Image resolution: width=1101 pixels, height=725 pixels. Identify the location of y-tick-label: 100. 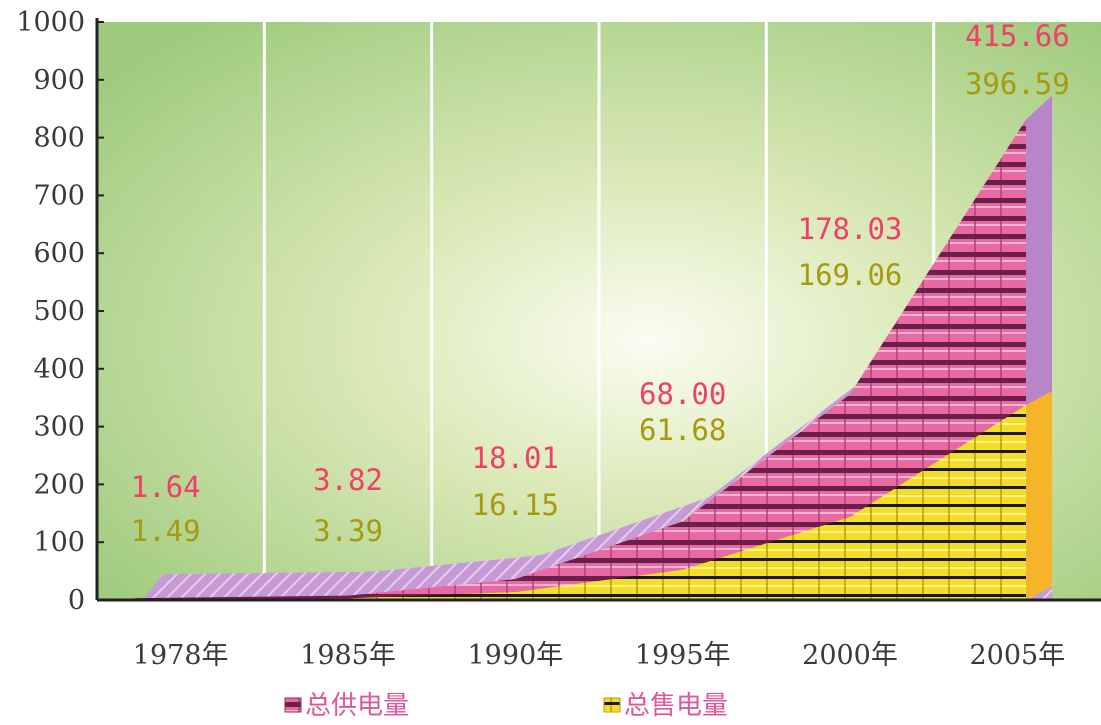
(59, 542).